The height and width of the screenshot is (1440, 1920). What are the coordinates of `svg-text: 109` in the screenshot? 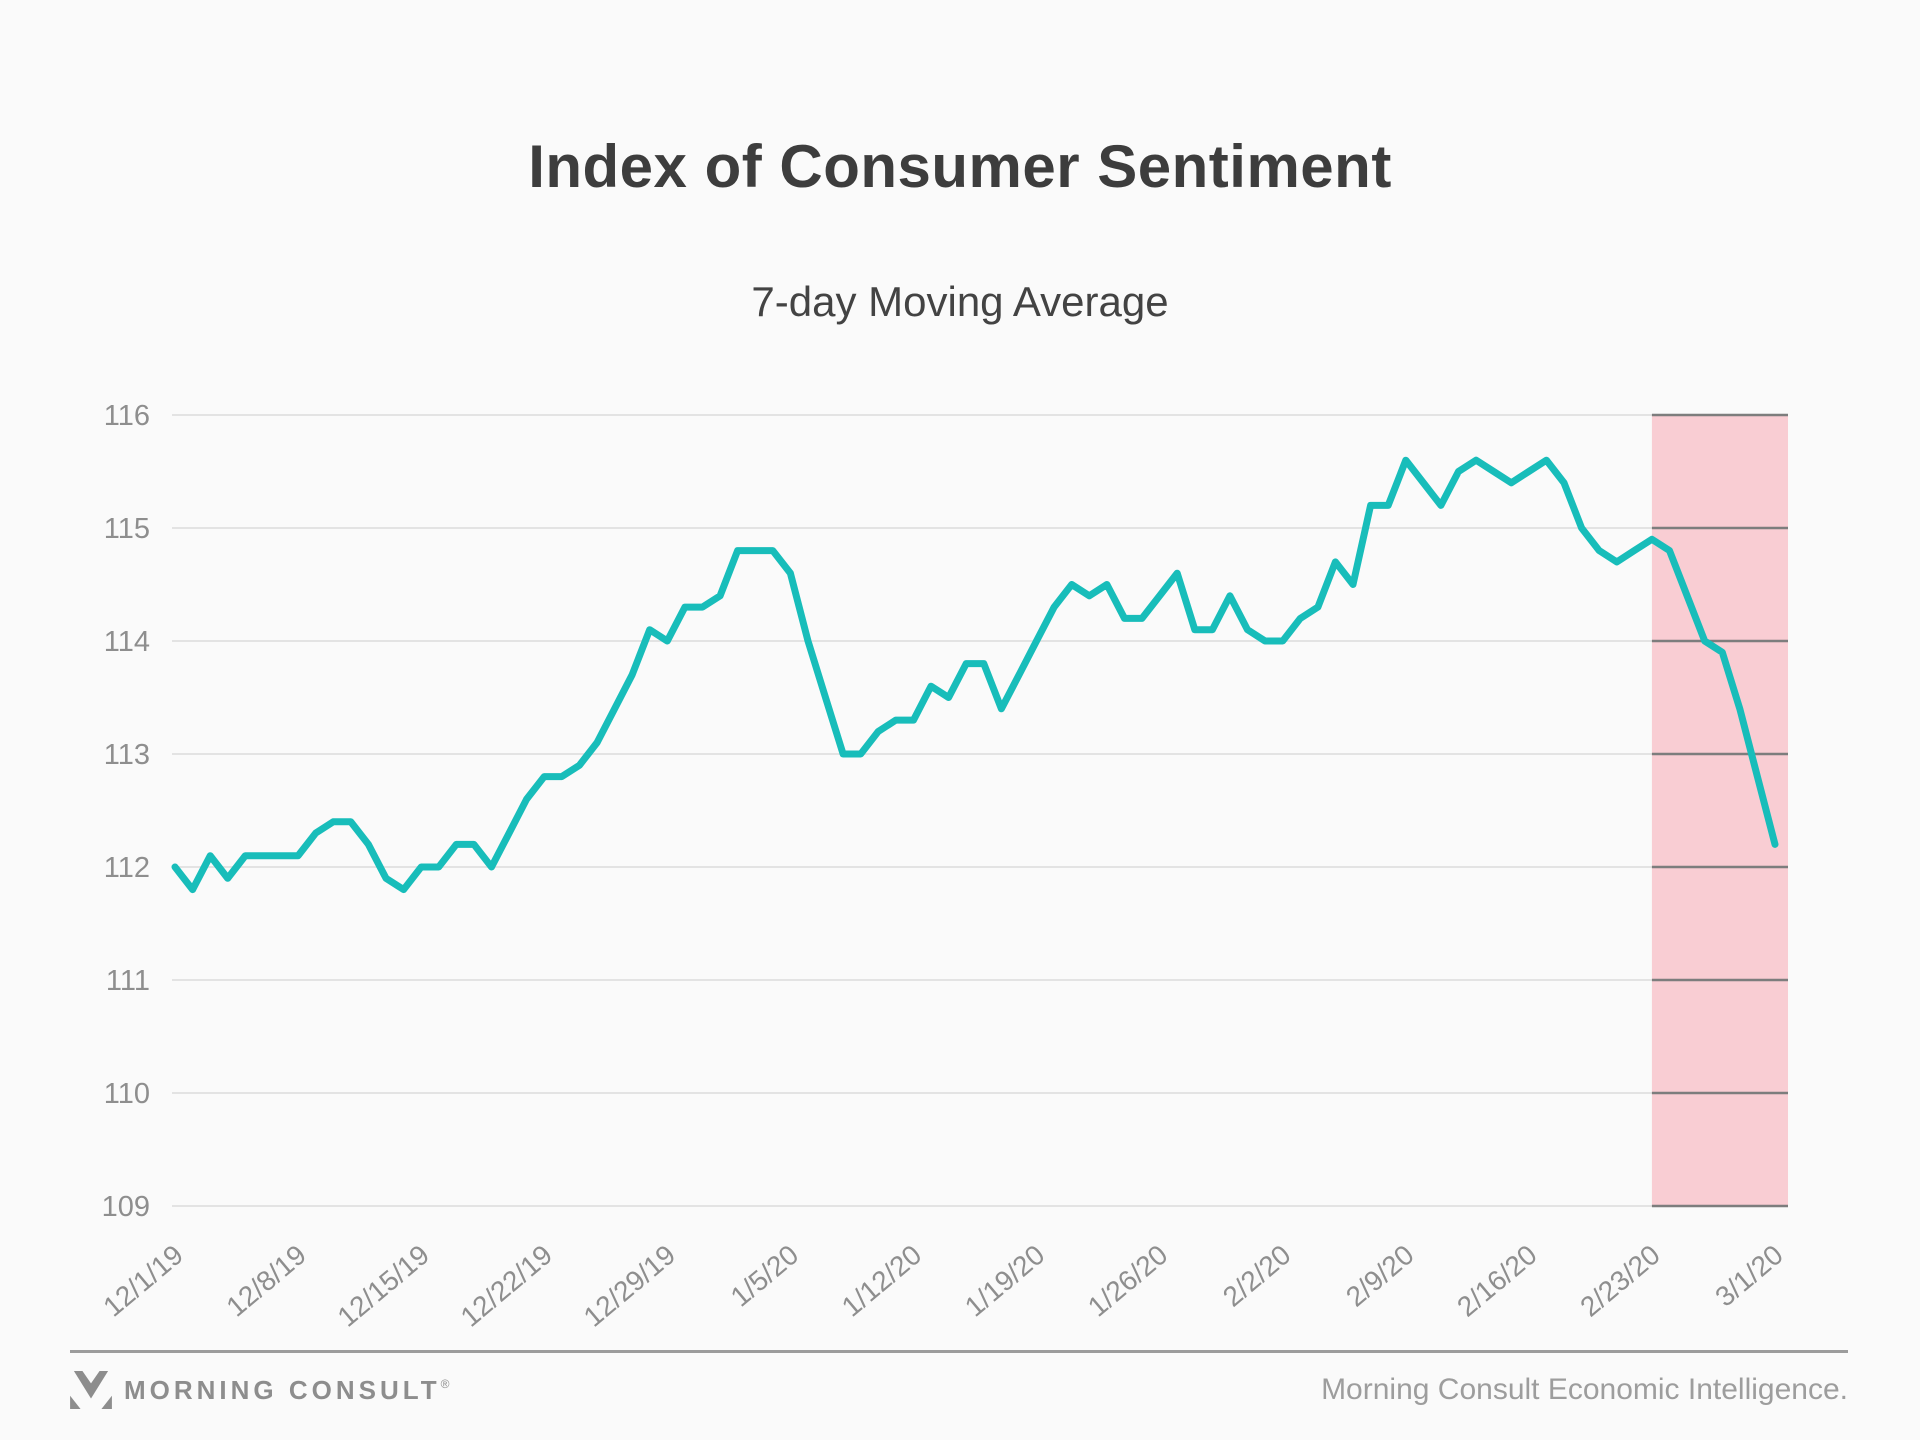 It's located at (126, 1207).